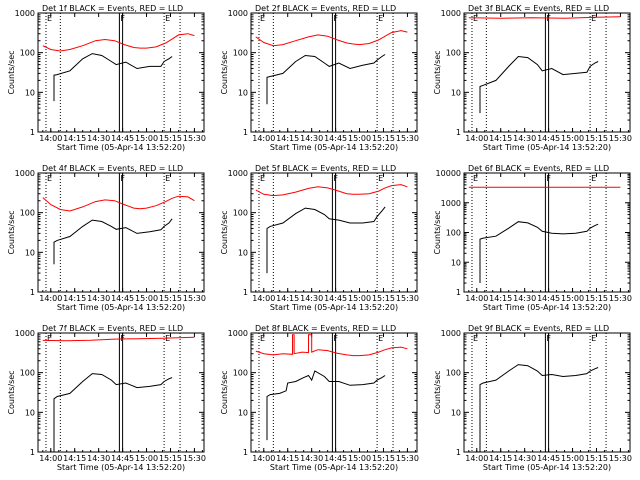  I want to click on panel-title: Det 3f BLACK = Events, RED = LLD, so click(538, 8).